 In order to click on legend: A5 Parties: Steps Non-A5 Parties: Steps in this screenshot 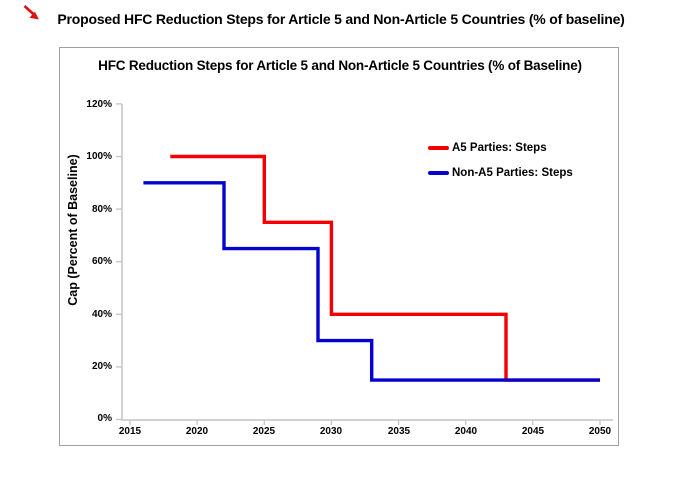, I will do `click(500, 166)`.